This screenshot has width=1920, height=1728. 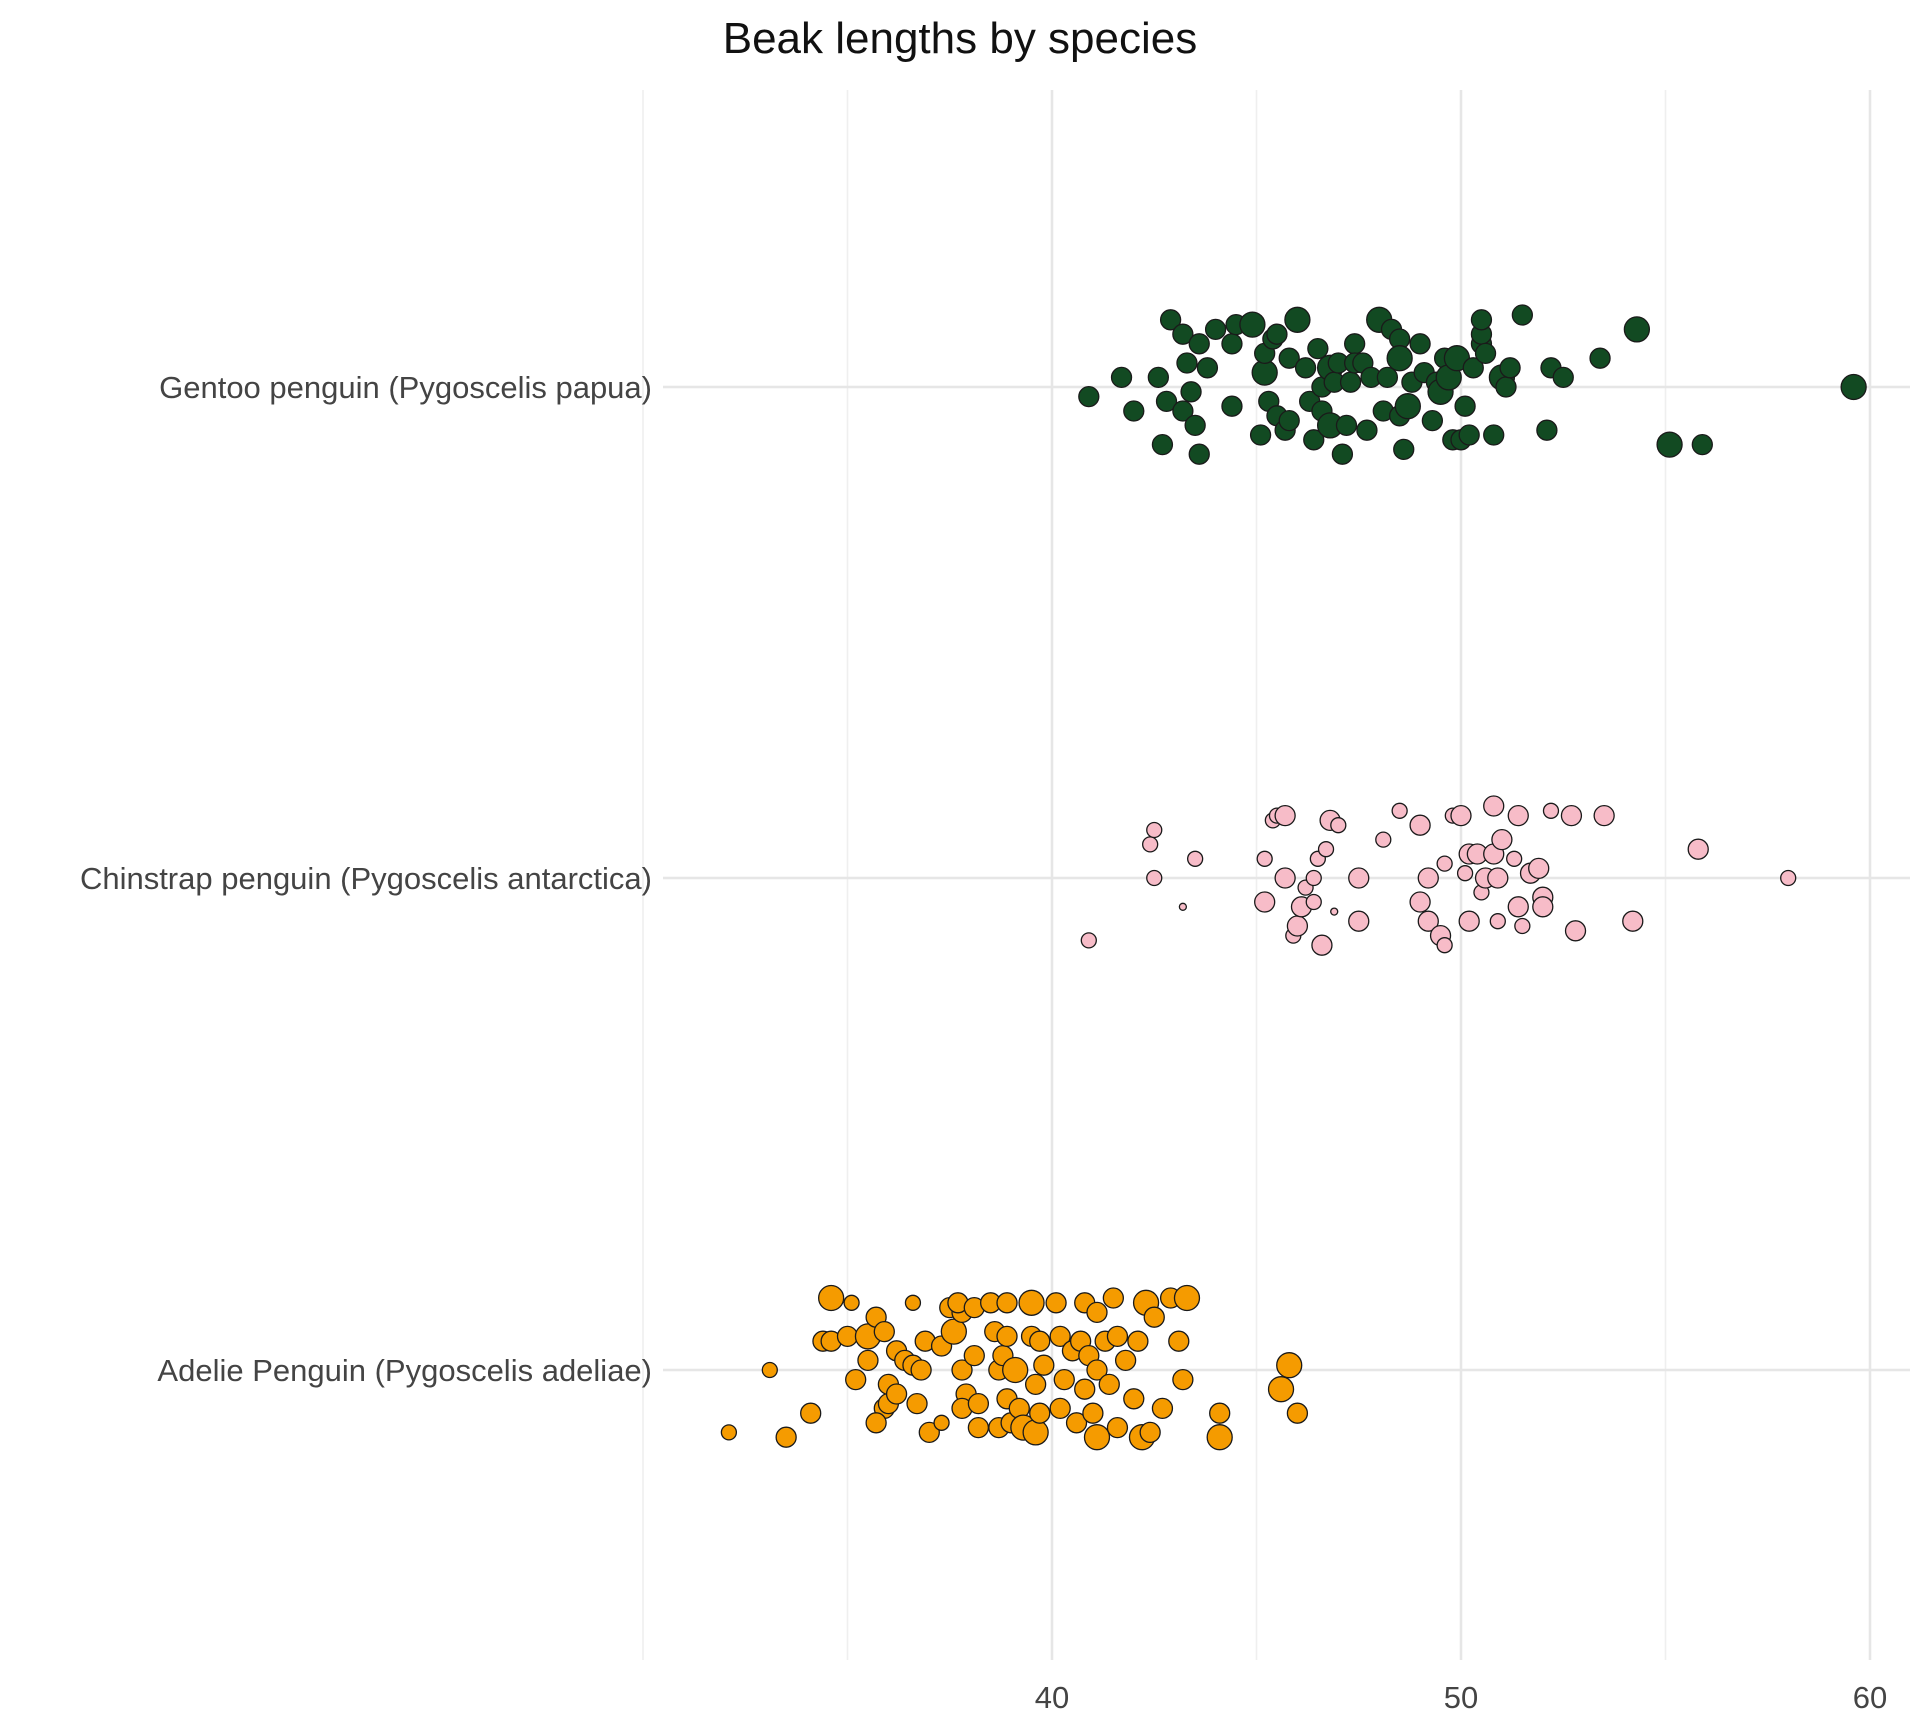 I want to click on category-label: Adelie Penguin (Pygoscelis adeliae), so click(x=404, y=1370).